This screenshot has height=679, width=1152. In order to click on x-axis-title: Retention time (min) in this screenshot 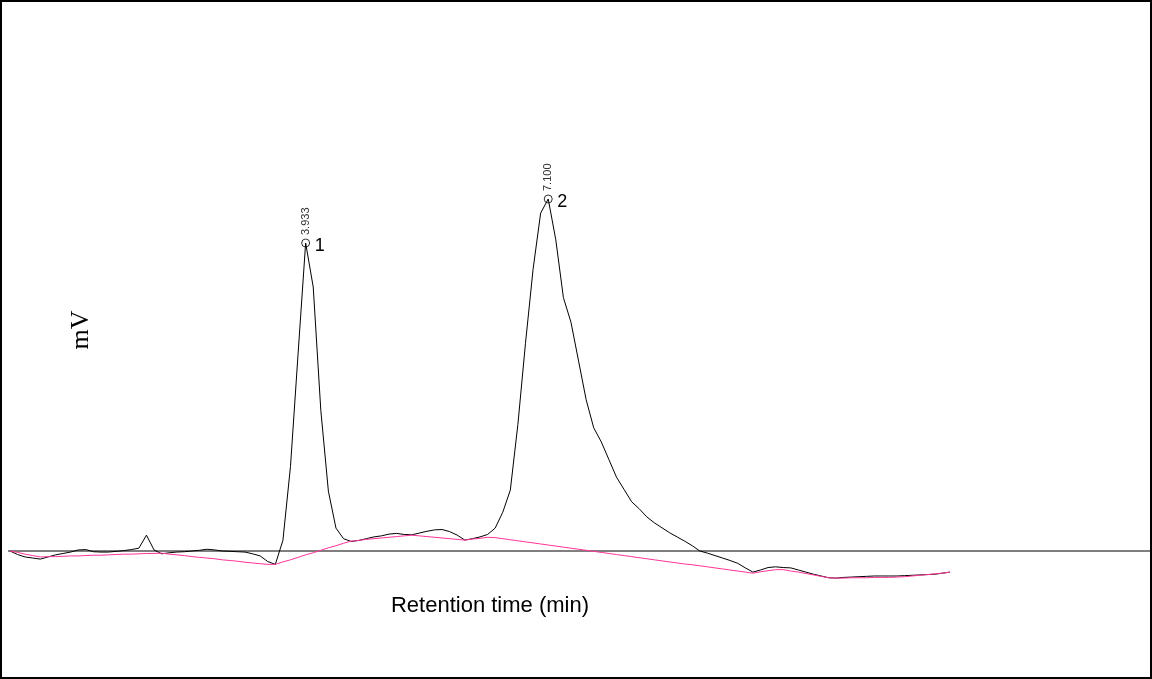, I will do `click(490, 604)`.